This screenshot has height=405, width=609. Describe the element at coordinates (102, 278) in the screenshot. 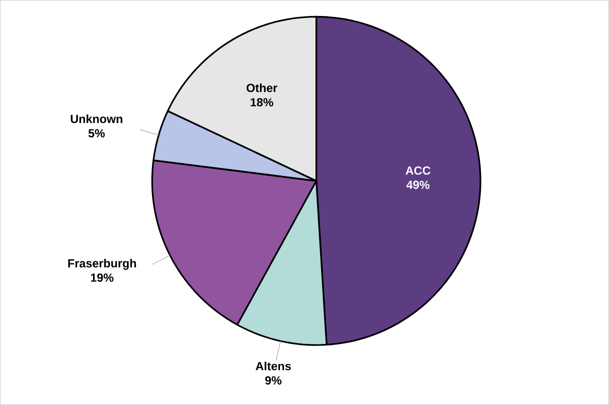

I see `data-label: 19%` at that location.